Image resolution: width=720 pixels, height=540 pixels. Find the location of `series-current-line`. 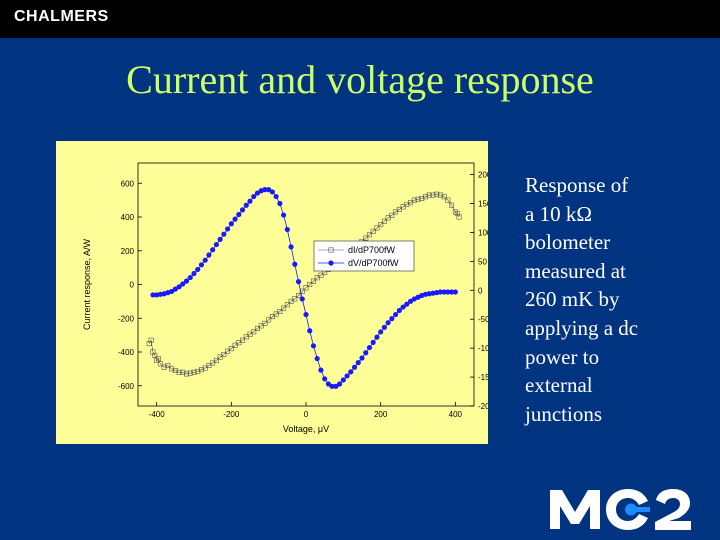

series-current-line is located at coordinates (304, 284).